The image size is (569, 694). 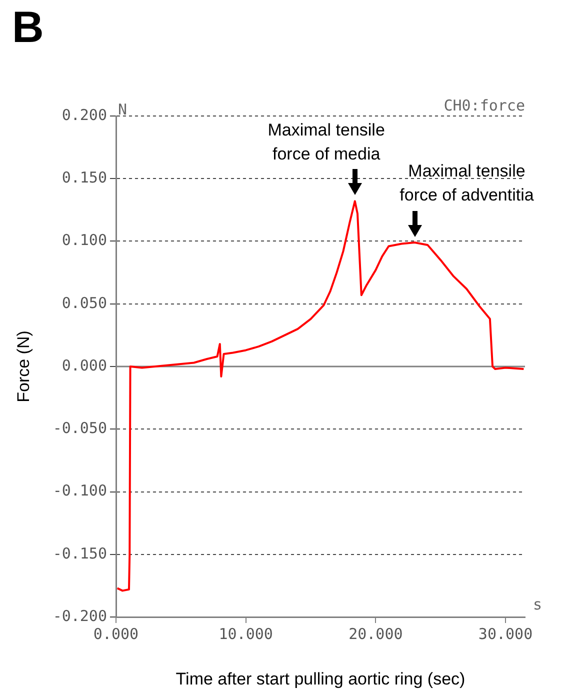 What do you see at coordinates (537, 604) in the screenshot?
I see `text: s` at bounding box center [537, 604].